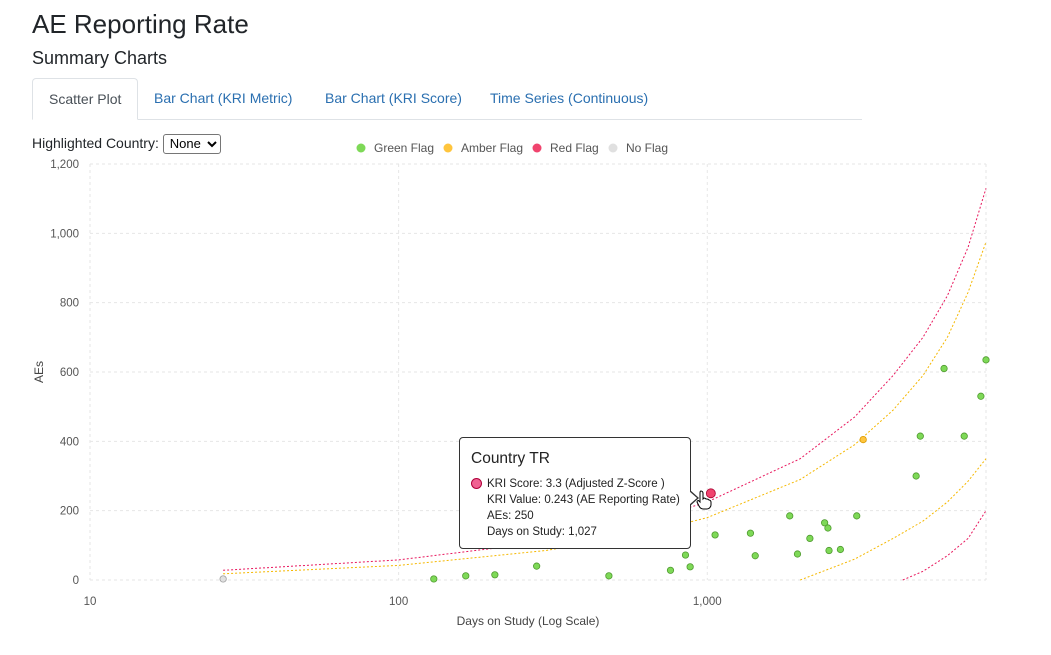 This screenshot has height=655, width=1051. I want to click on tooltip-aes: AEs: 250, so click(510, 516).